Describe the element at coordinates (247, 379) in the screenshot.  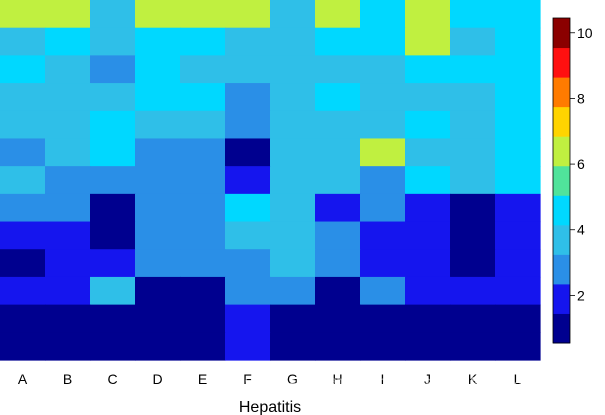
I see `x-tick-label: F` at that location.